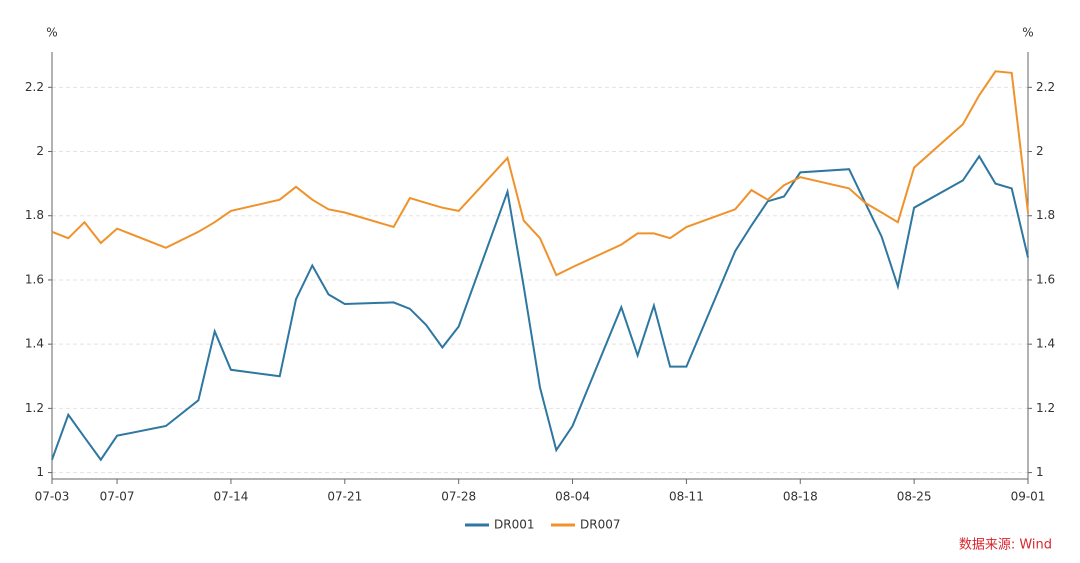  Describe the element at coordinates (34, 408) in the screenshot. I see `y-tick-label: 1.2` at that location.